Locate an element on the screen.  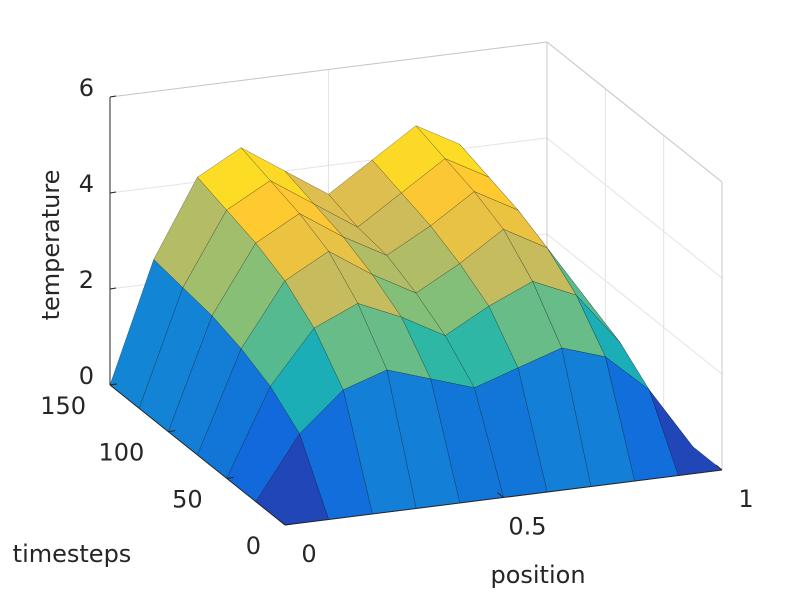
z-tick-label: 0 is located at coordinates (86, 376).